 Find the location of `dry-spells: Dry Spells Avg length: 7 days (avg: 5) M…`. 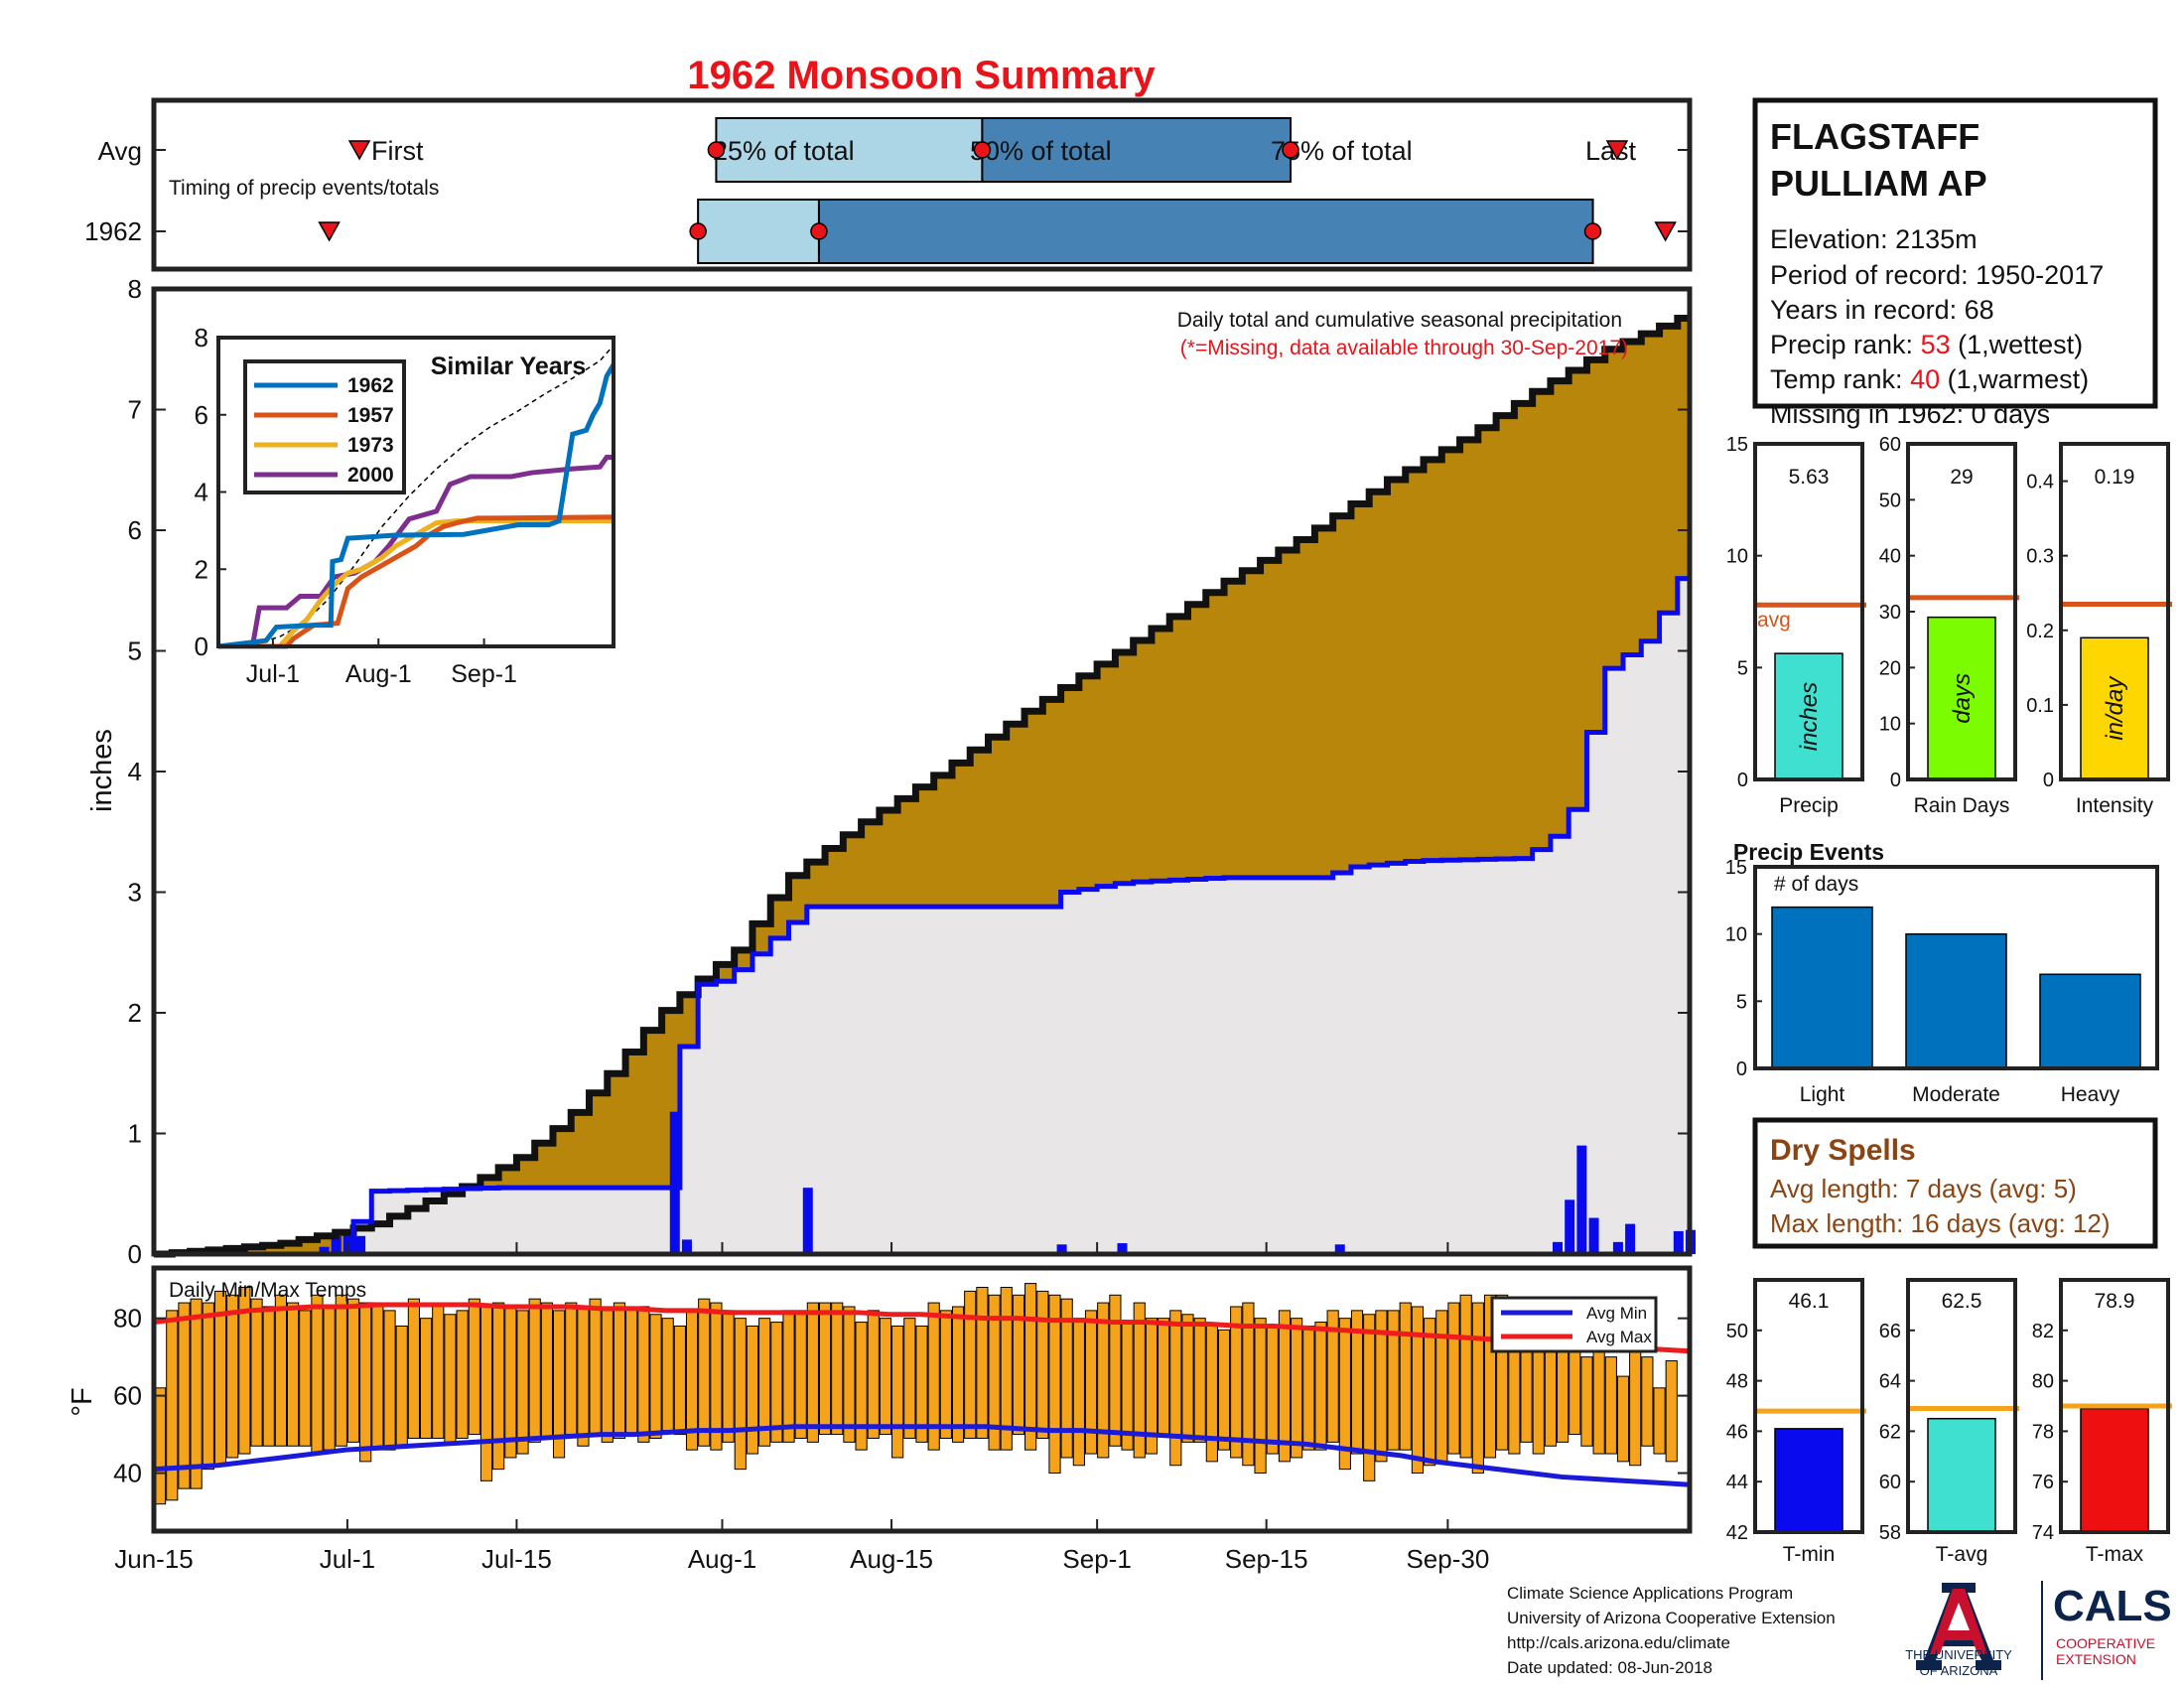

dry-spells: Dry Spells Avg length: 7 days (avg: 5) M… is located at coordinates (1955, 1183).